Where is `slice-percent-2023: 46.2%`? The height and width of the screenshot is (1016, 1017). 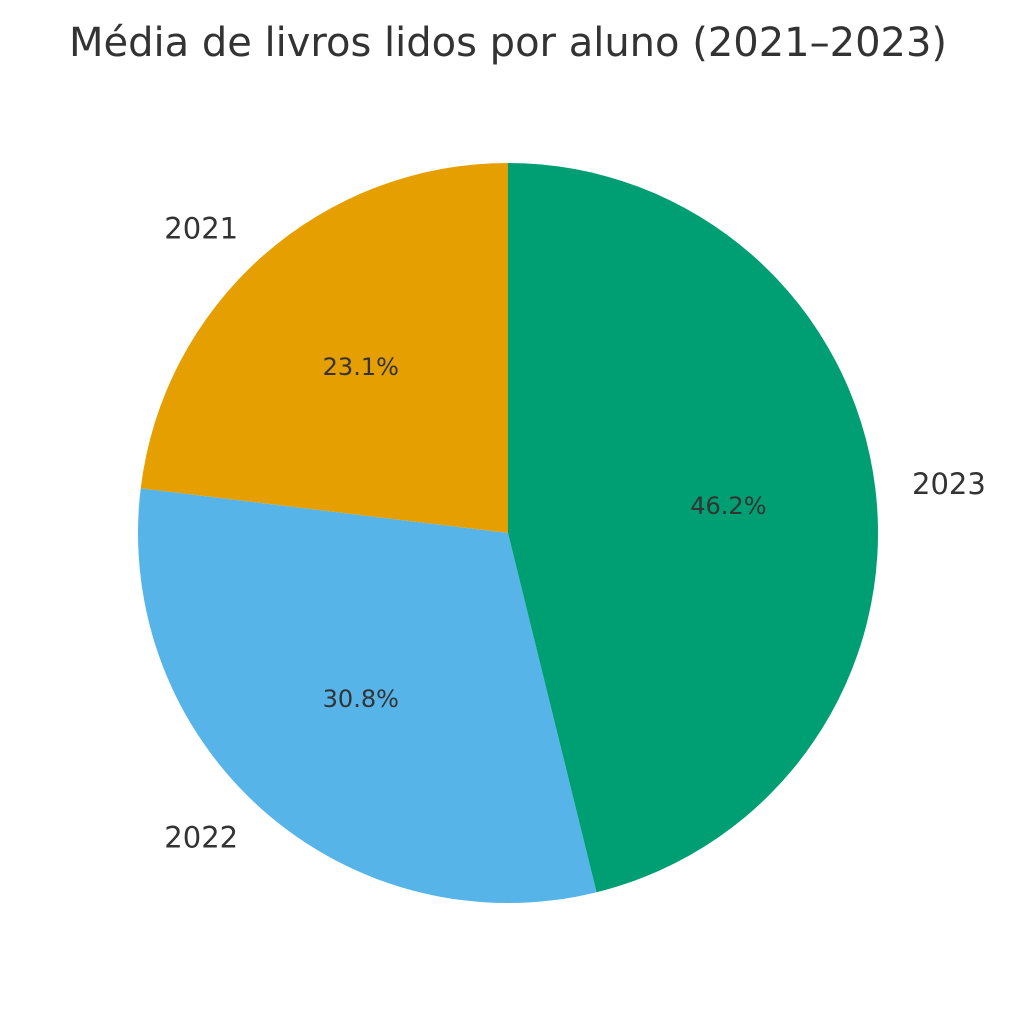 slice-percent-2023: 46.2% is located at coordinates (728, 506).